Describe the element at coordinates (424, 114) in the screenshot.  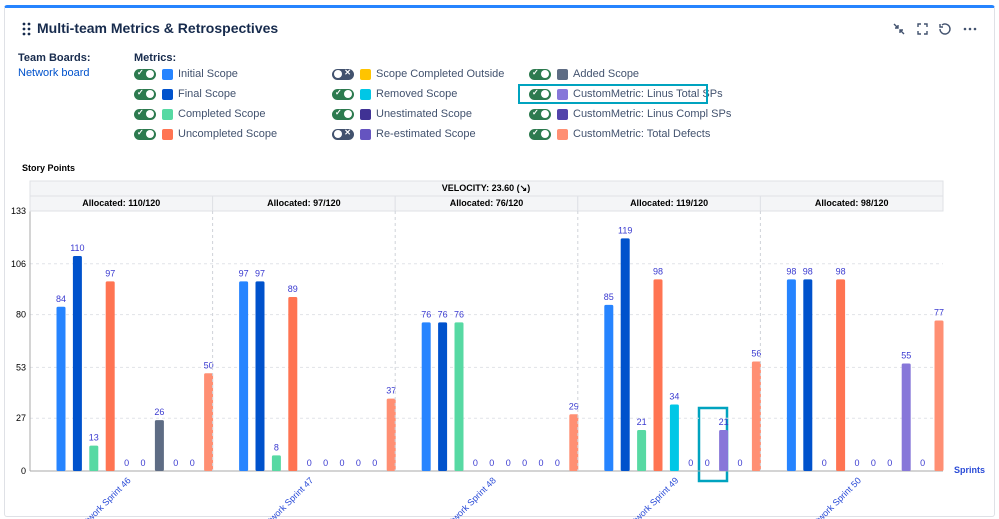
I see `legend-label: Unestimated Scope` at that location.